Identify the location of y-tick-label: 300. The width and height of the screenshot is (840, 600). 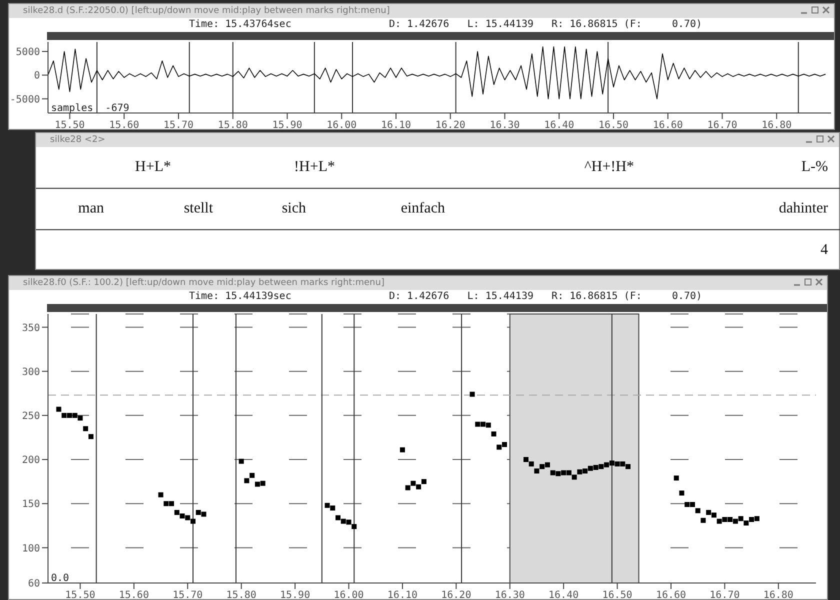
(31, 372).